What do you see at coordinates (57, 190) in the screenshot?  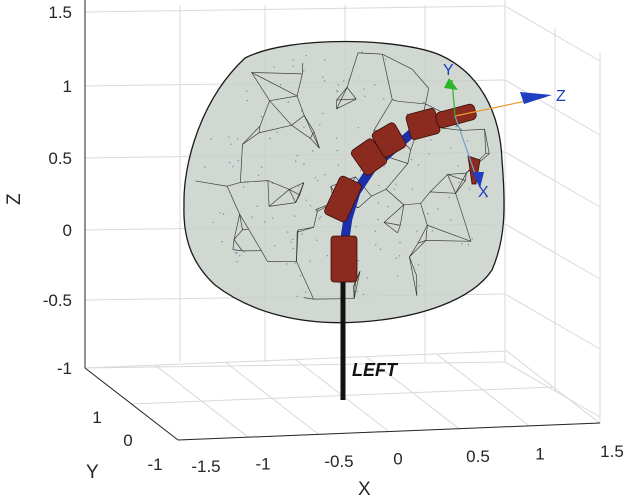 I see `z-tick-labels: 1.5 1 0.5 0 -0.5 -1` at bounding box center [57, 190].